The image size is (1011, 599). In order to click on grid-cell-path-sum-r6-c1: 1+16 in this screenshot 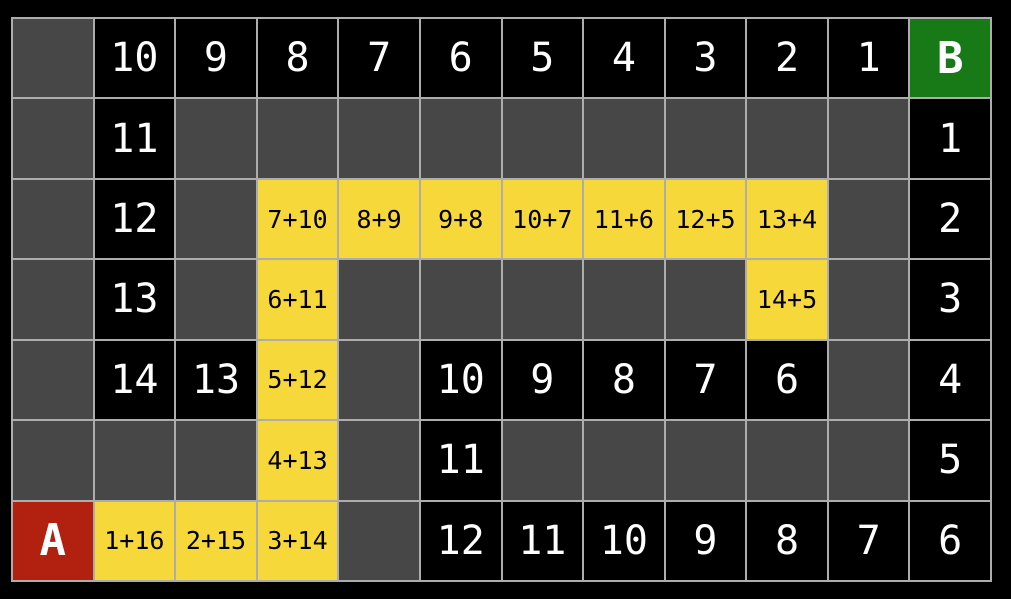, I will do `click(134, 540)`.